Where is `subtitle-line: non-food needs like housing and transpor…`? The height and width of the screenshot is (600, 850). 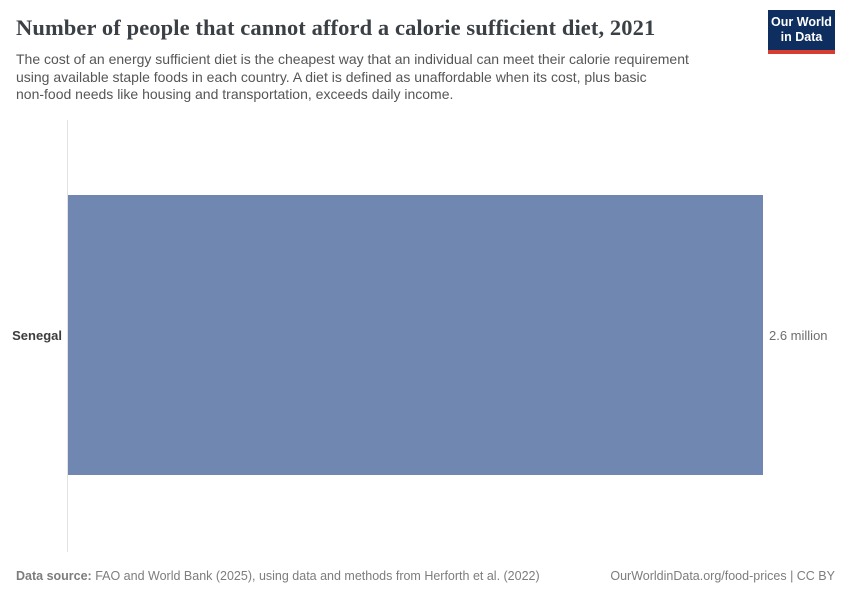 subtitle-line: non-food needs like housing and transpor… is located at coordinates (235, 94).